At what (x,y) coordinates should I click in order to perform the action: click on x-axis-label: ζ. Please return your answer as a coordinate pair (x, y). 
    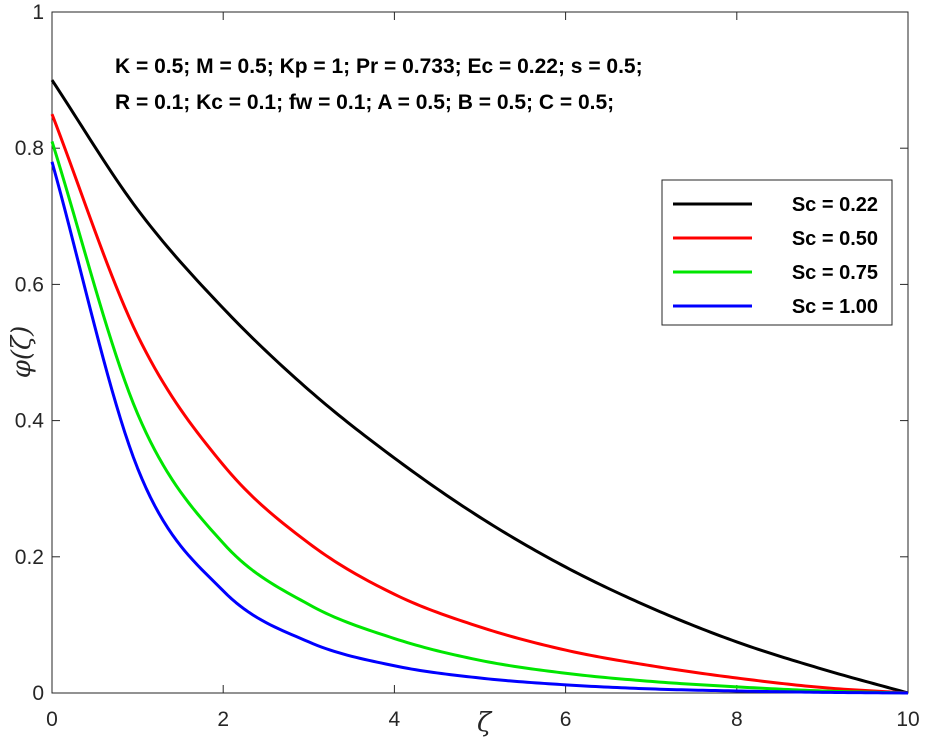
    Looking at the image, I should click on (485, 723).